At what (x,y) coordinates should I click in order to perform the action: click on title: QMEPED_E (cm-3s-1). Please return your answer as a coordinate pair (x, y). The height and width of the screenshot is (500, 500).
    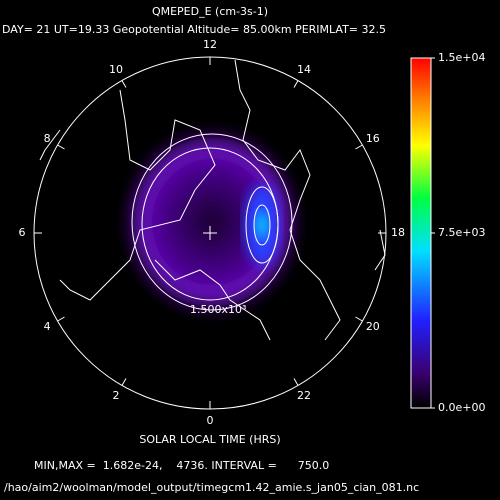
    Looking at the image, I should click on (210, 11).